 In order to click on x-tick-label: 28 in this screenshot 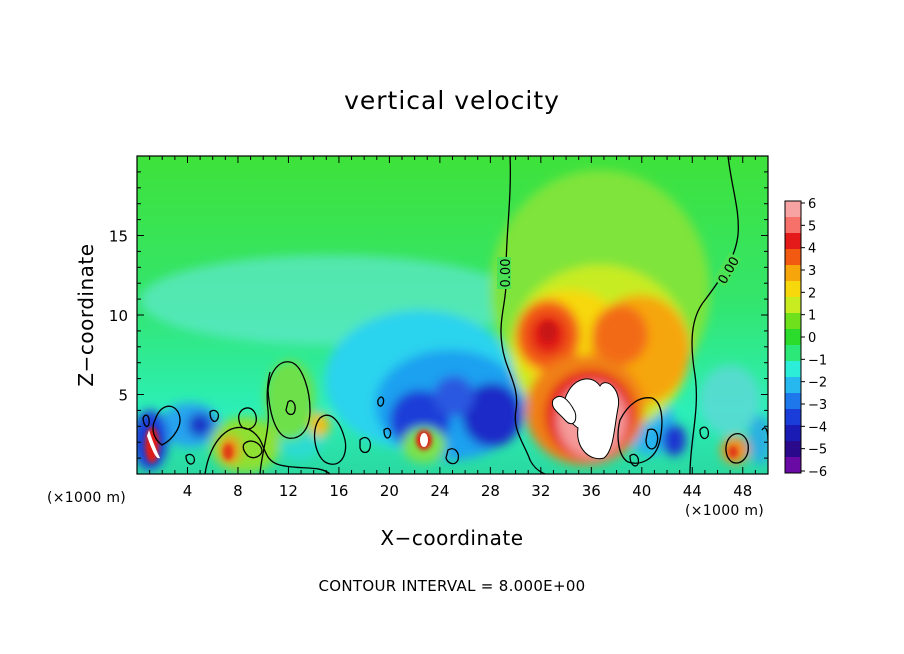, I will do `click(490, 491)`.